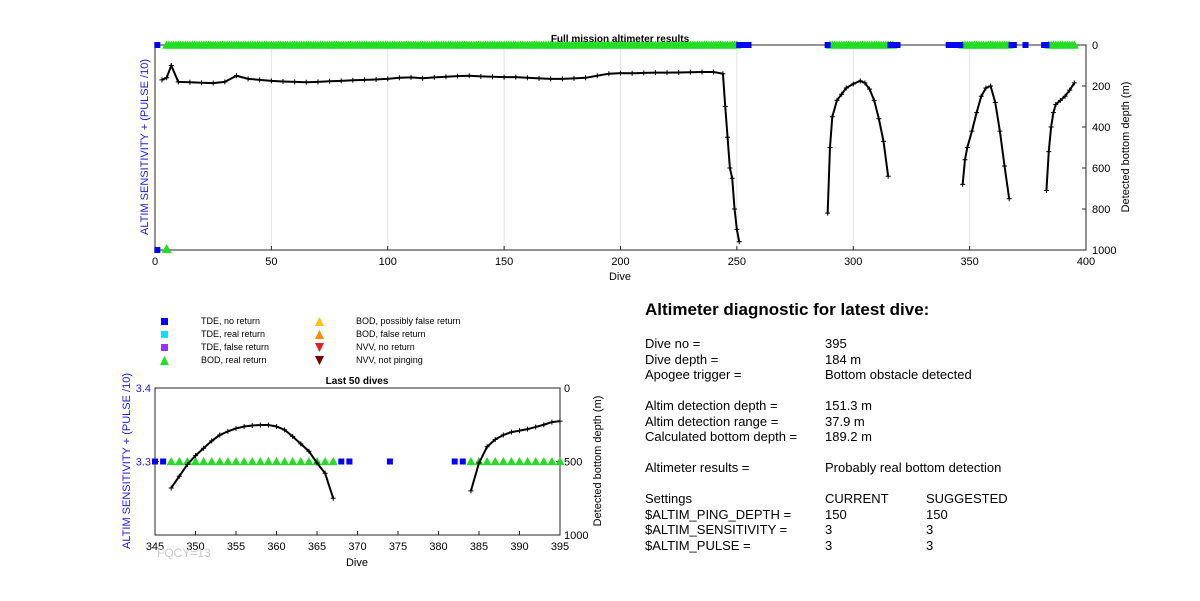 The height and width of the screenshot is (601, 1200). What do you see at coordinates (357, 381) in the screenshot?
I see `last50-chart-title: Last 50 dives` at bounding box center [357, 381].